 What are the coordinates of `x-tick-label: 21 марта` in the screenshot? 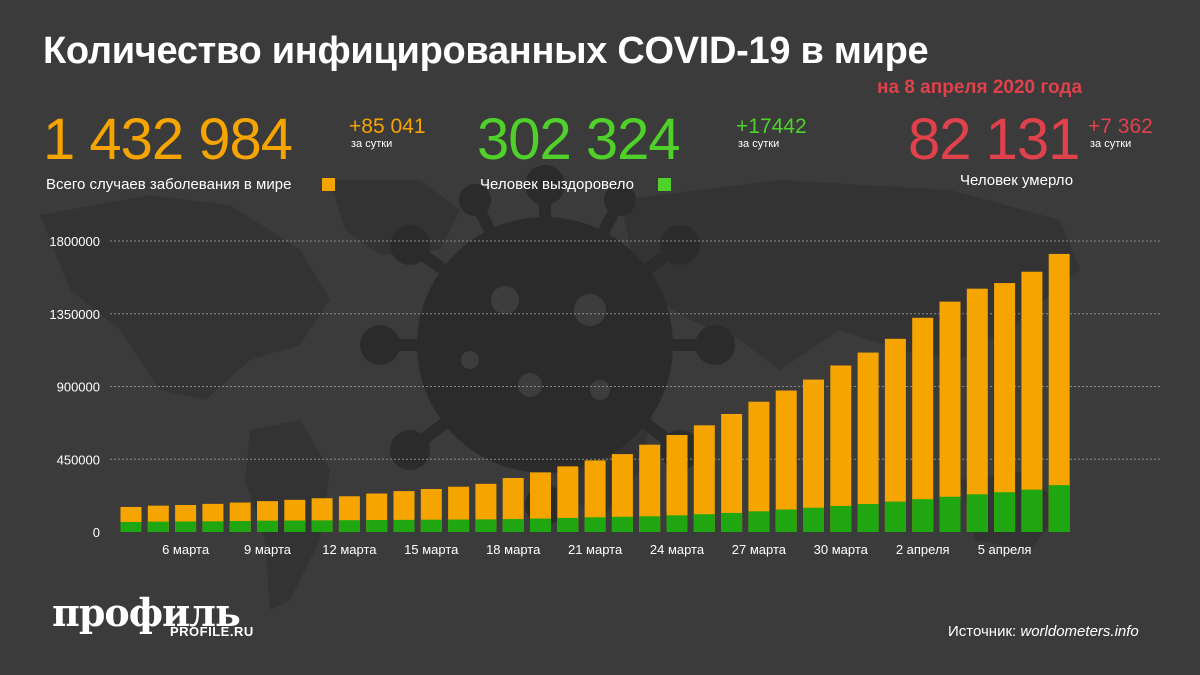 It's located at (595, 549).